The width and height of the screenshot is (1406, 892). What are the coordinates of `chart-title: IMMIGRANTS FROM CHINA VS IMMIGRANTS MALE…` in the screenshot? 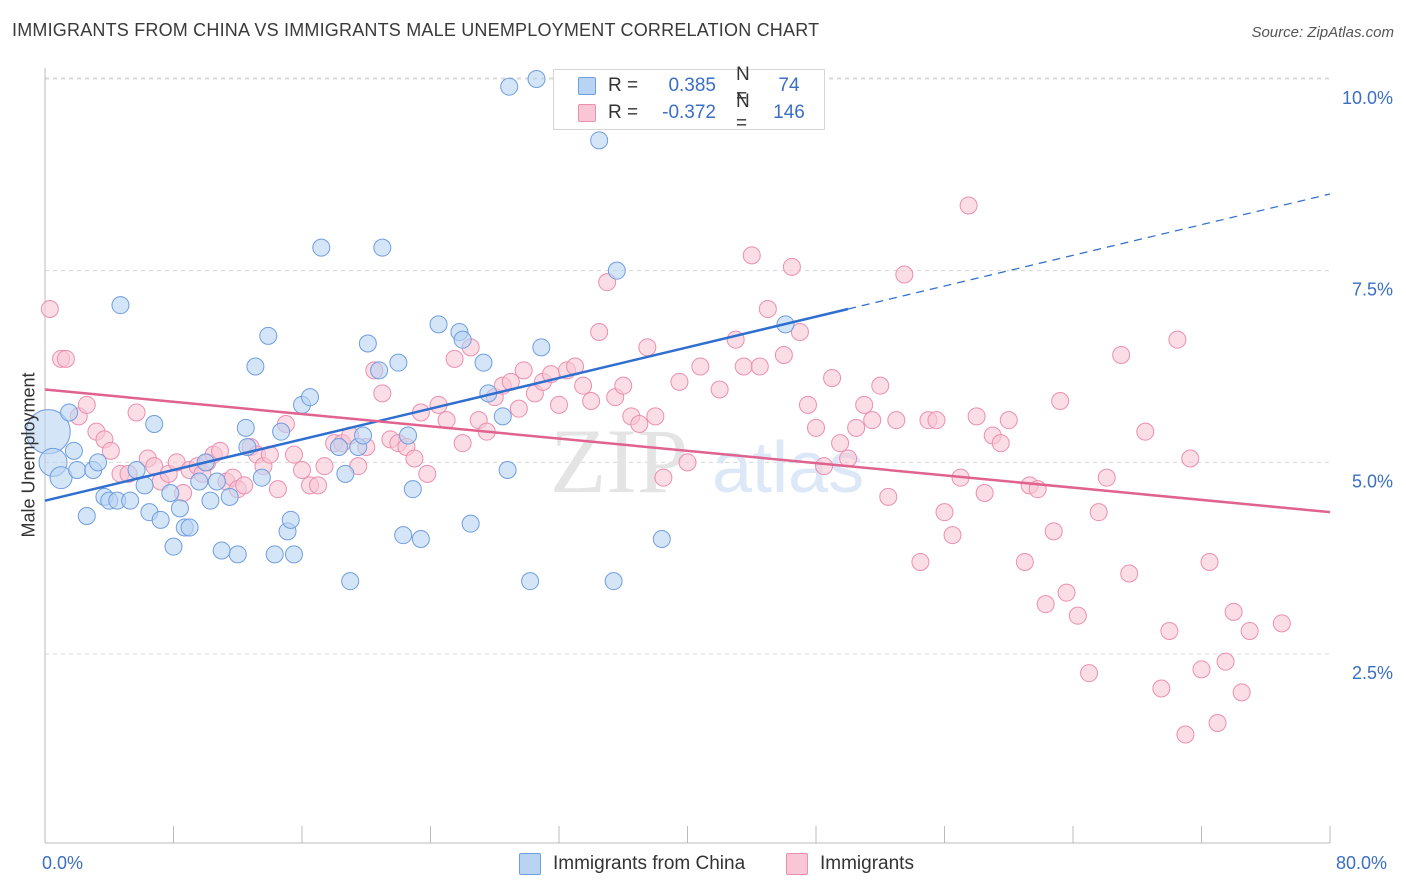 It's located at (416, 30).